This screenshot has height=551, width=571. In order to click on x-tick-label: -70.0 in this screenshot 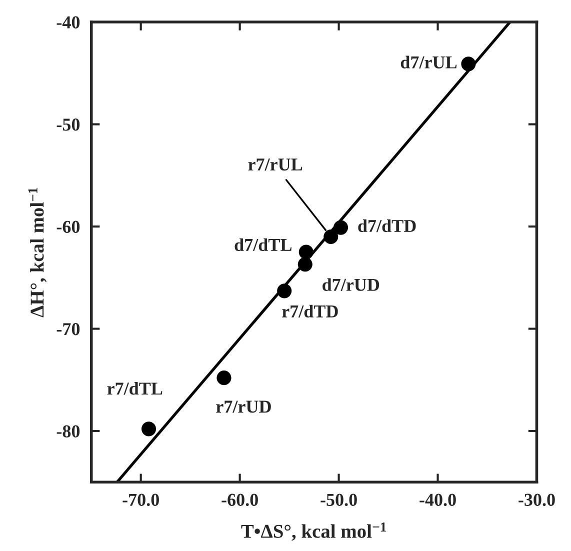, I will do `click(140, 500)`.